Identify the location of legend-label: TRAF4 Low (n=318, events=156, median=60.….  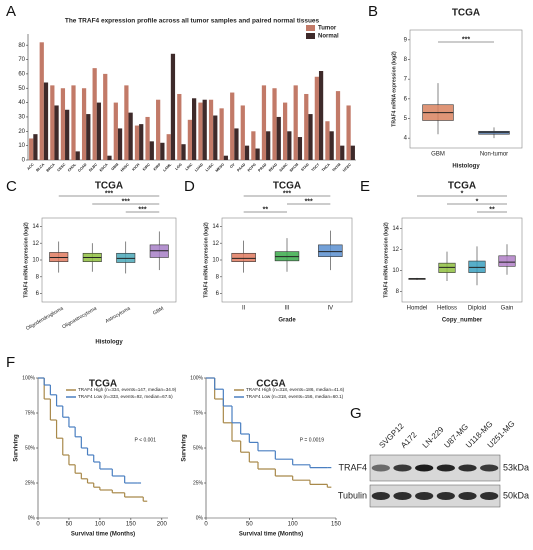
(295, 396).